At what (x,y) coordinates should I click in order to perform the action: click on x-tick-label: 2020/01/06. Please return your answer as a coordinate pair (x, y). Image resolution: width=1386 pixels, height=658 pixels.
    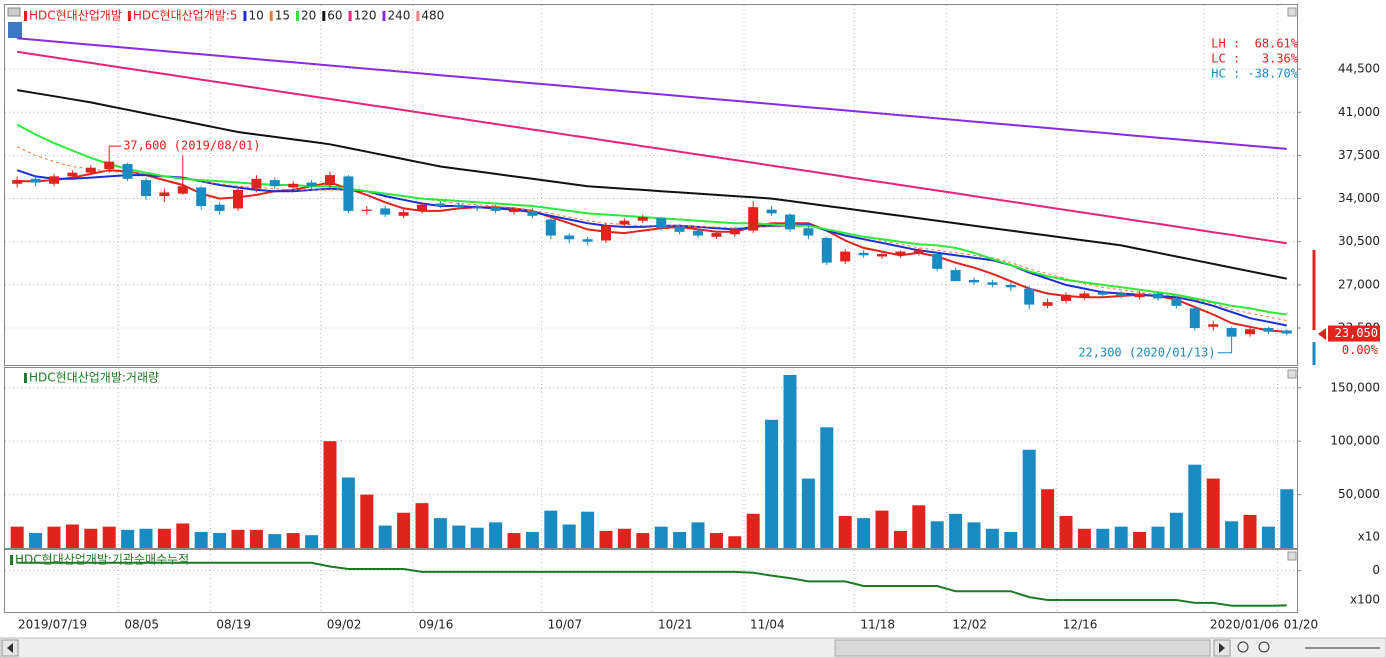
    Looking at the image, I should click on (1244, 625).